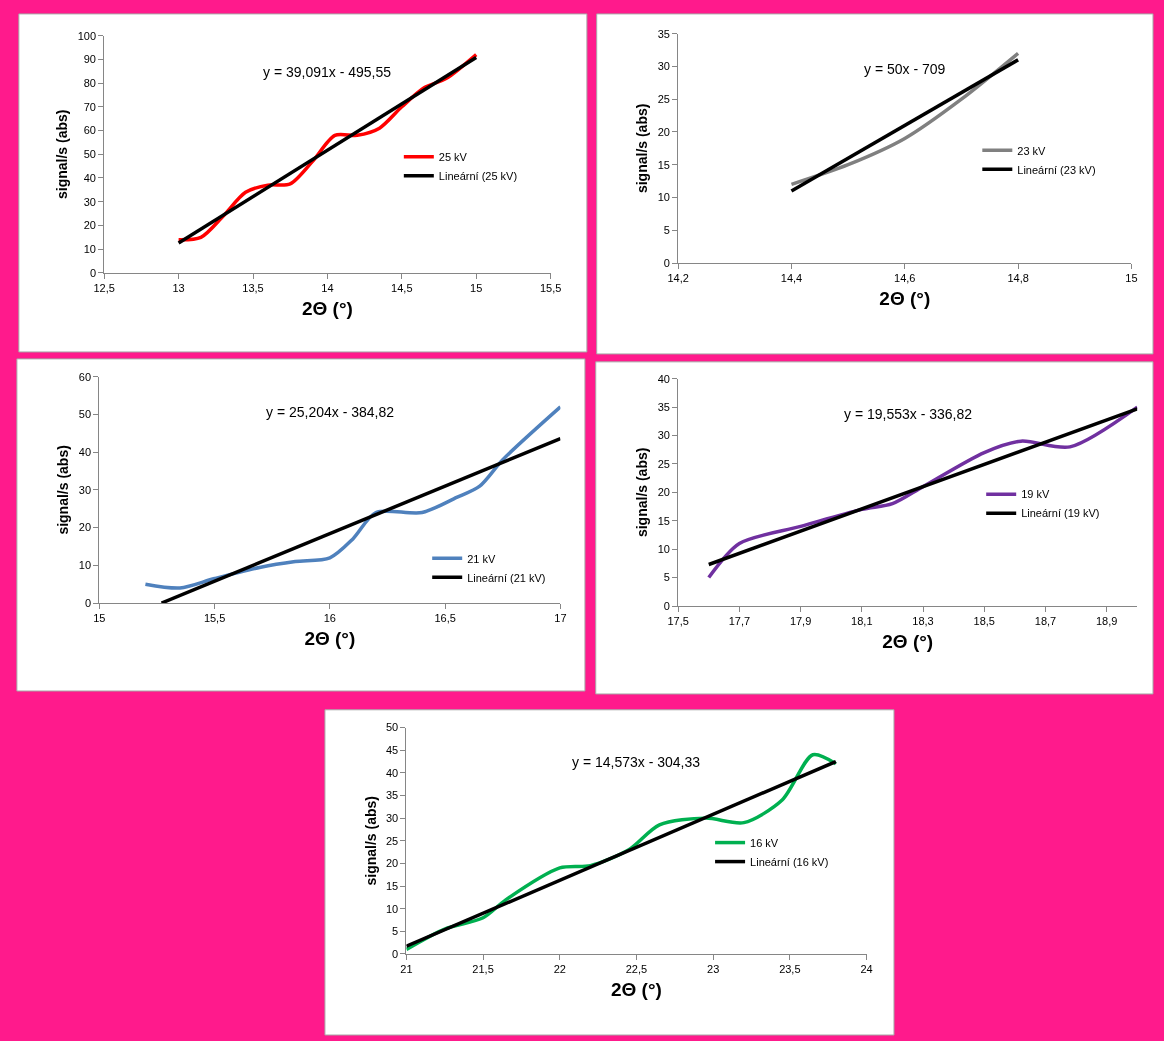 Image resolution: width=1164 pixels, height=1041 pixels. Describe the element at coordinates (1106, 621) in the screenshot. I see `x-tick-label: 18,9` at that location.